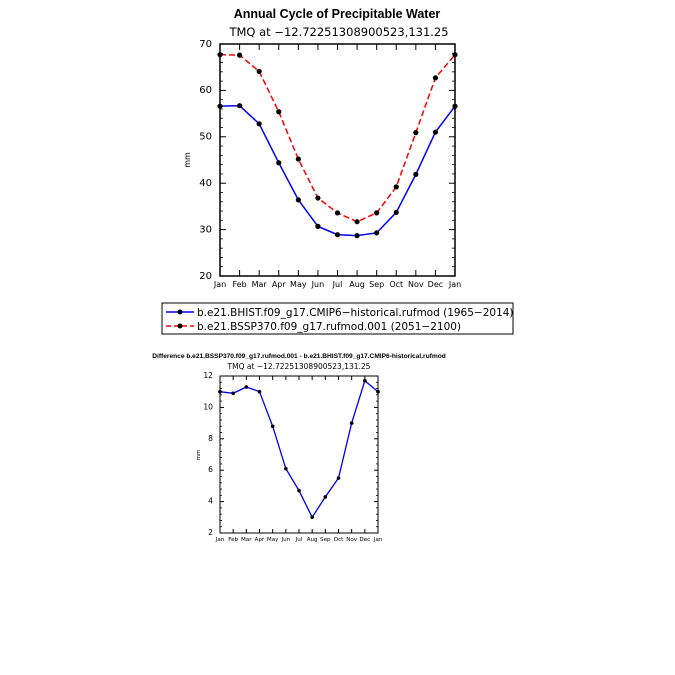 This screenshot has height=675, width=675. I want to click on chart2-xtick-label: Mar, so click(246, 540).